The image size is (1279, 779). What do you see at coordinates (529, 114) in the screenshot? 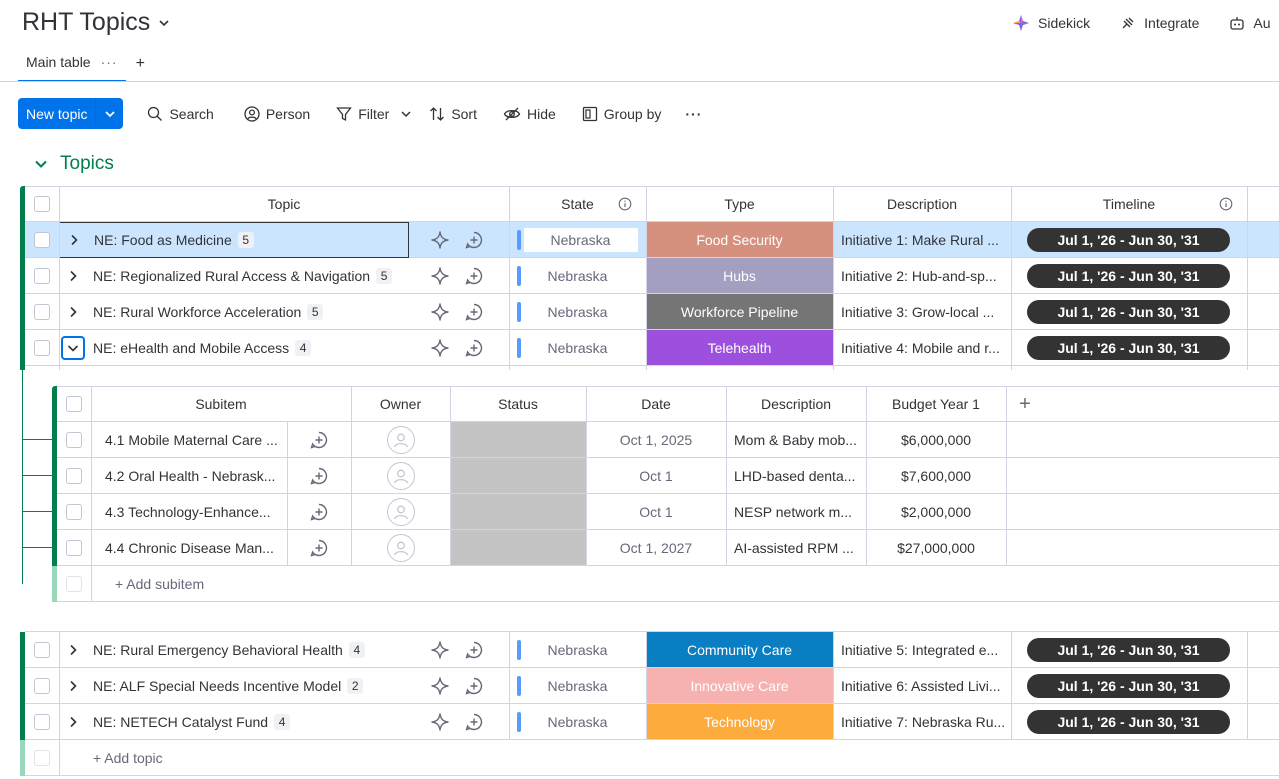
I see `hide-button: Hide` at bounding box center [529, 114].